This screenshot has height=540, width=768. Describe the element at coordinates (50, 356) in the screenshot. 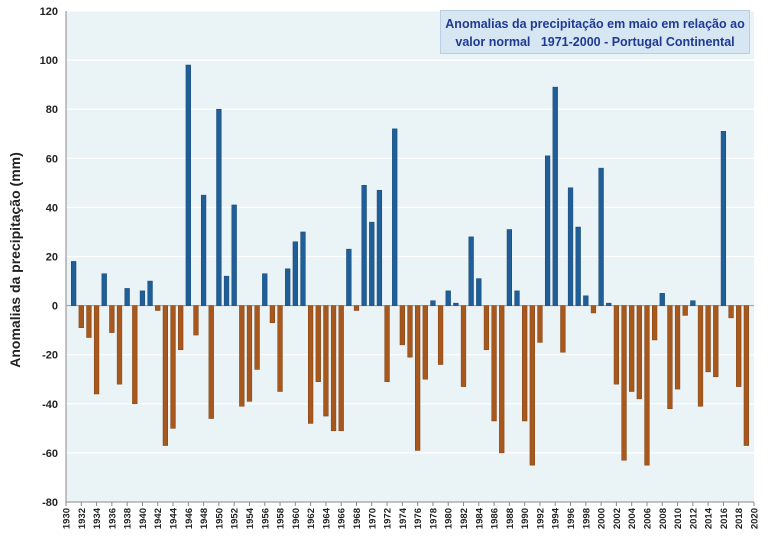

I see `y-tick-label: -20` at that location.